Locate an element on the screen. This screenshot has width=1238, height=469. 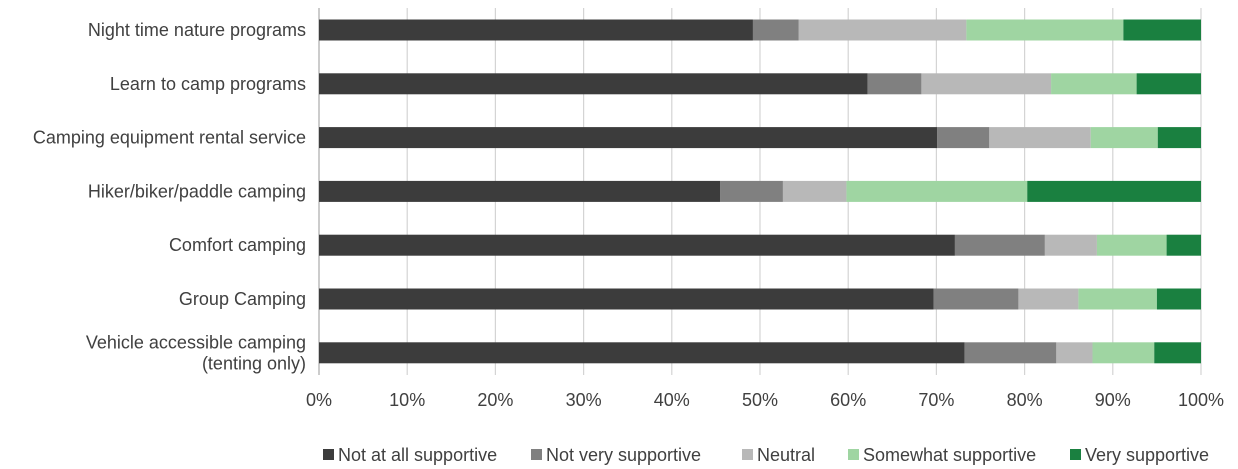
x-tick-label: 40% is located at coordinates (672, 400).